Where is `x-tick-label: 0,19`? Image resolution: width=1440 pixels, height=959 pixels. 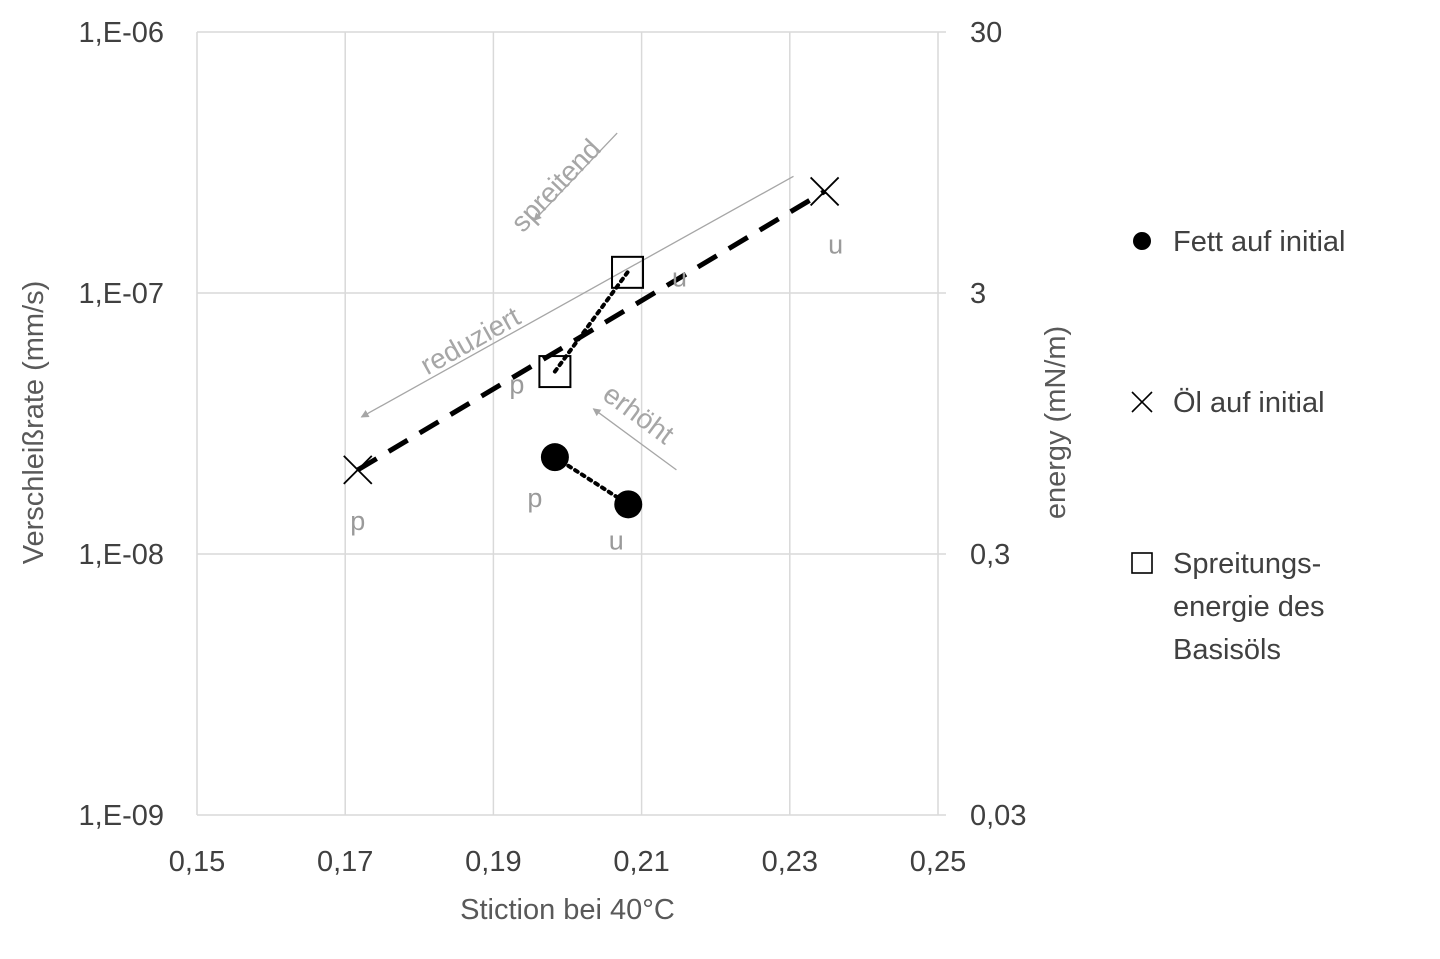 x-tick-label: 0,19 is located at coordinates (493, 862).